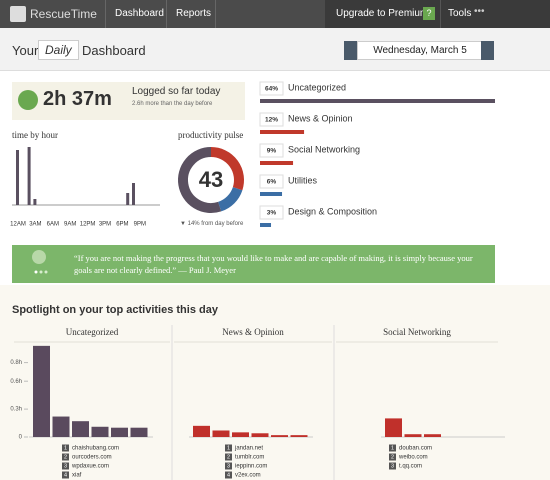  I want to click on percent-label: 6%, so click(272, 182).